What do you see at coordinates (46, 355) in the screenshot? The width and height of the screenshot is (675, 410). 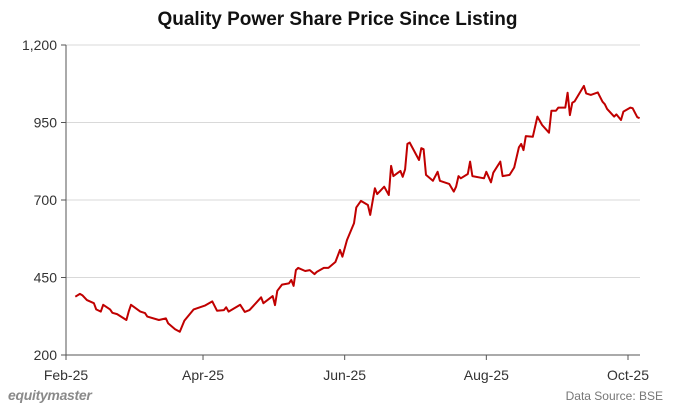 I see `y-tick-label: 200` at bounding box center [46, 355].